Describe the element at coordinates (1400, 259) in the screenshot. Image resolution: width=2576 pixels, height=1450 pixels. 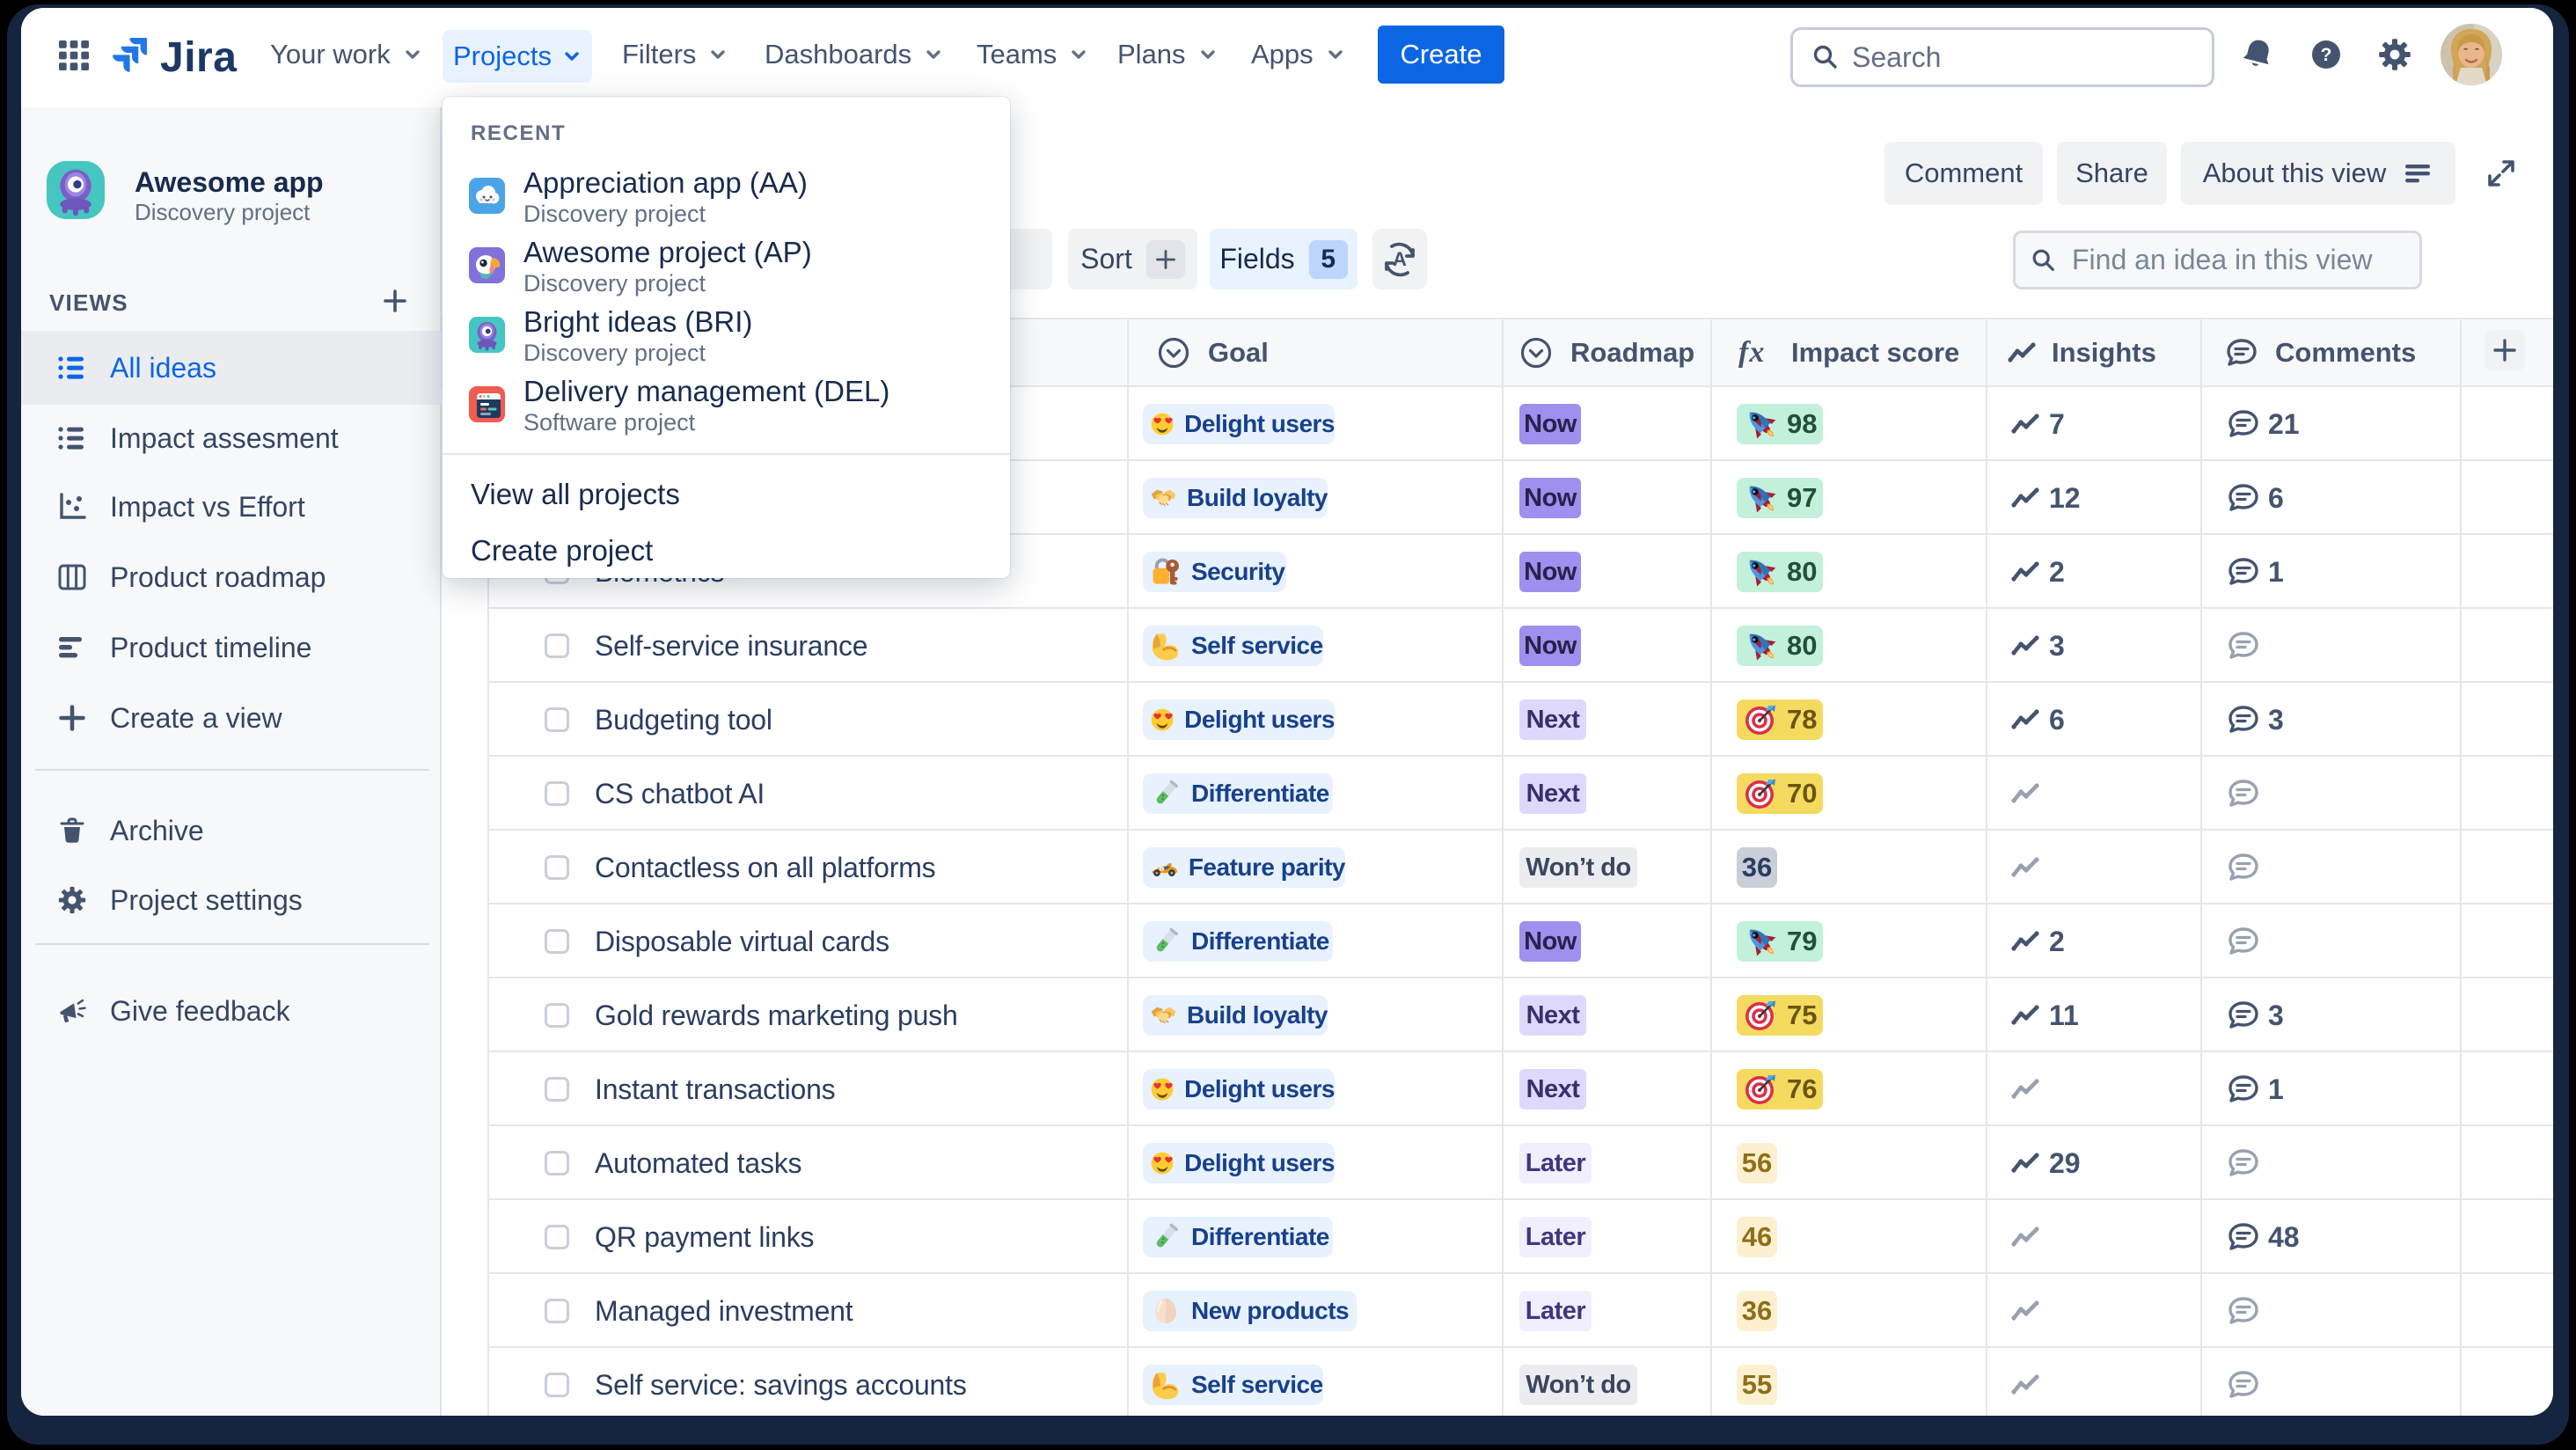
I see `svg-text: A` at that location.